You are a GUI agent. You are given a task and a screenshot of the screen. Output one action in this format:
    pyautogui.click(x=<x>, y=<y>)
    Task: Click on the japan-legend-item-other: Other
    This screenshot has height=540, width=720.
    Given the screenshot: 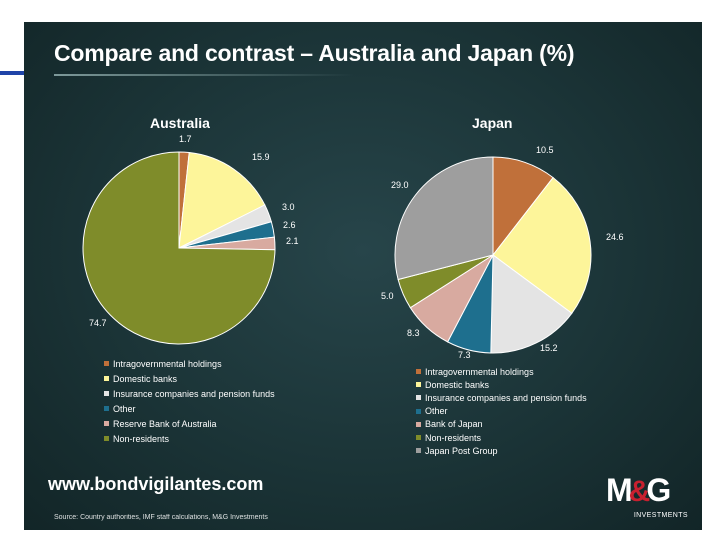 What is the action you would take?
    pyautogui.click(x=501, y=411)
    